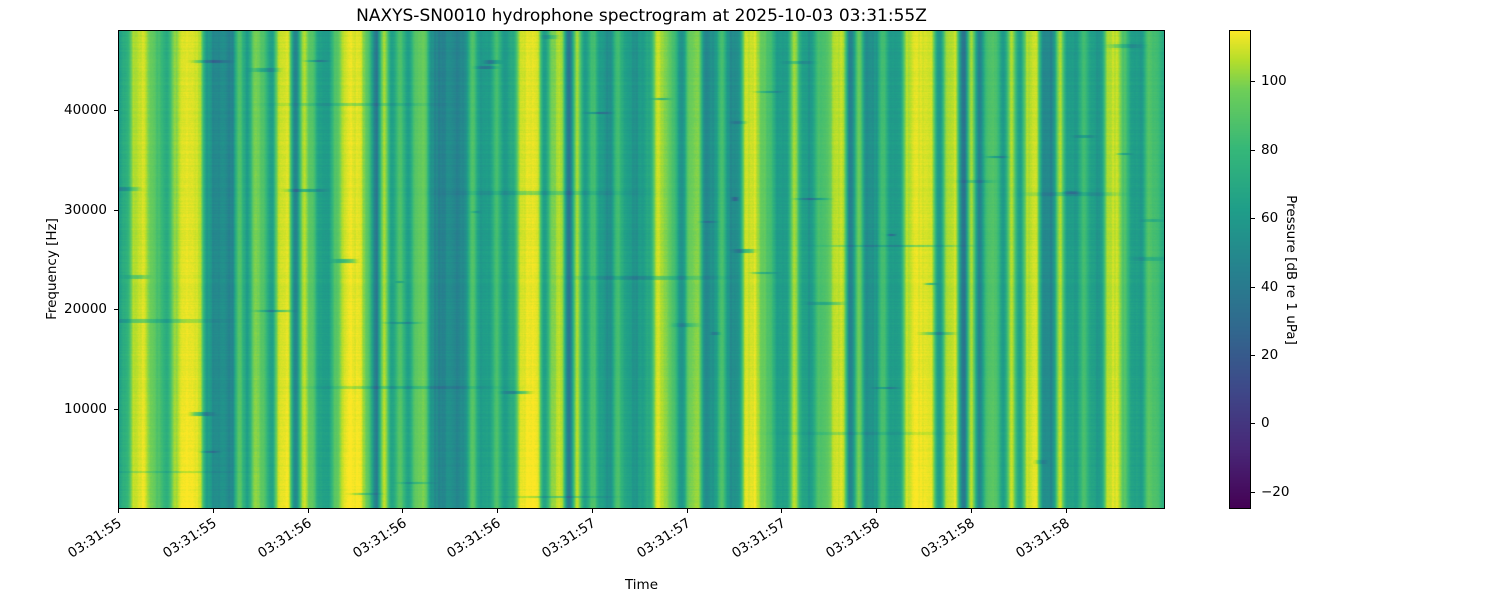 The height and width of the screenshot is (600, 1500). What do you see at coordinates (1270, 149) in the screenshot?
I see `colorbar-tick-label: 80` at bounding box center [1270, 149].